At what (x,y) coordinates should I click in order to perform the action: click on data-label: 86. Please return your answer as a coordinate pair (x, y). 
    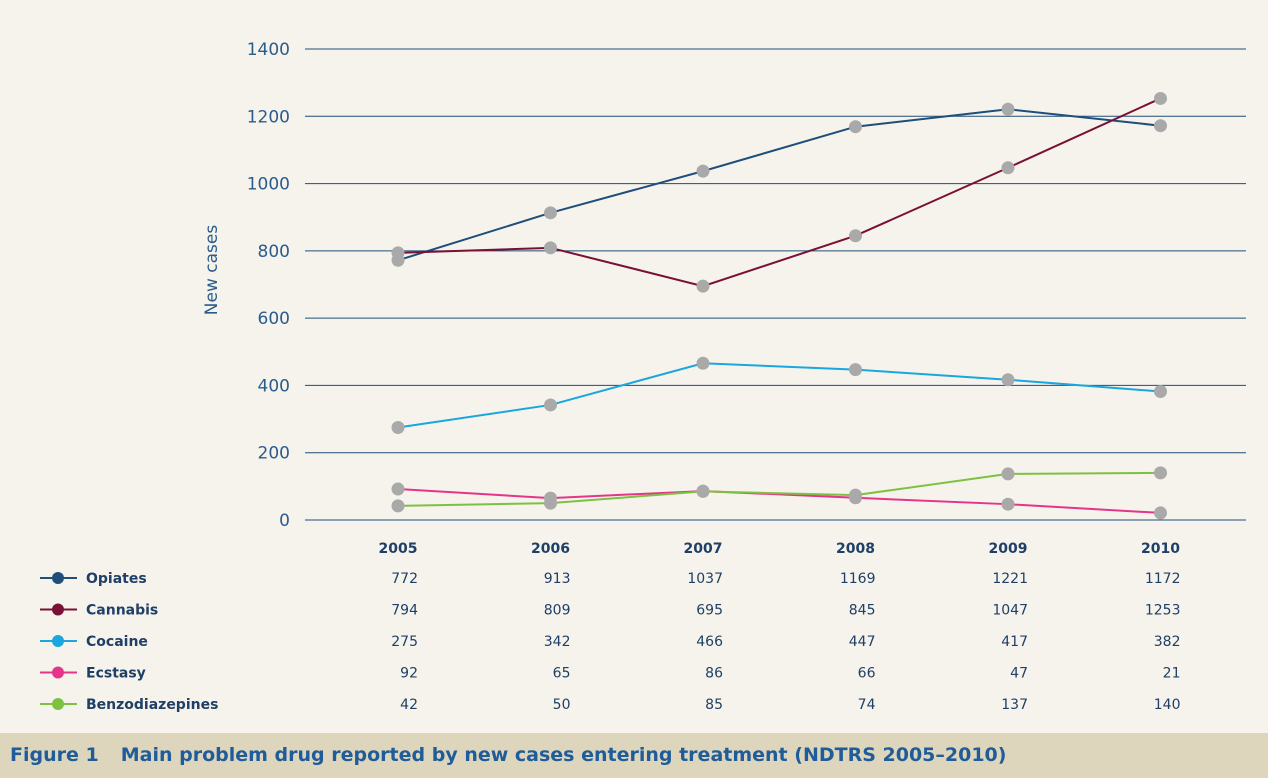
    Looking at the image, I should click on (714, 674).